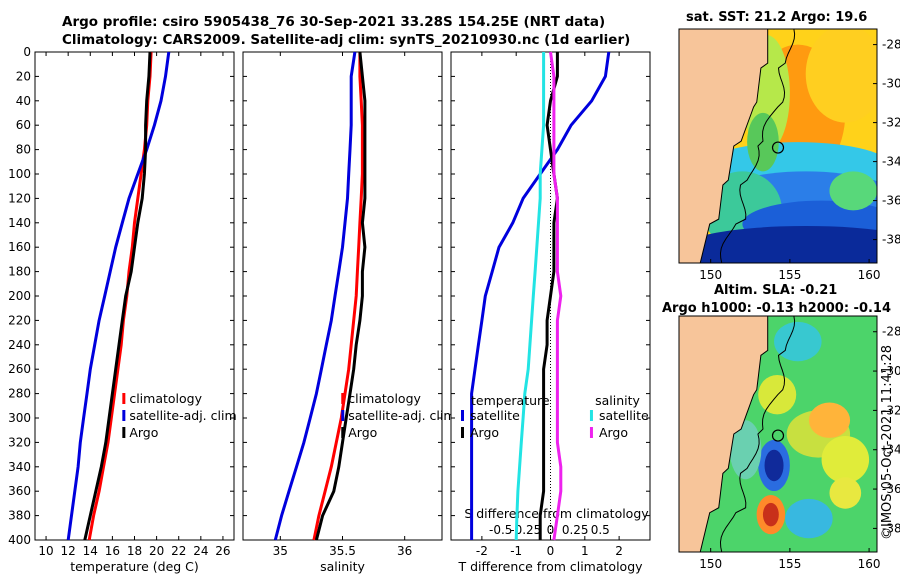 This screenshot has height=580, width=900. Describe the element at coordinates (200, 551) in the screenshot. I see `temperature-x-tick-label: 24` at that location.